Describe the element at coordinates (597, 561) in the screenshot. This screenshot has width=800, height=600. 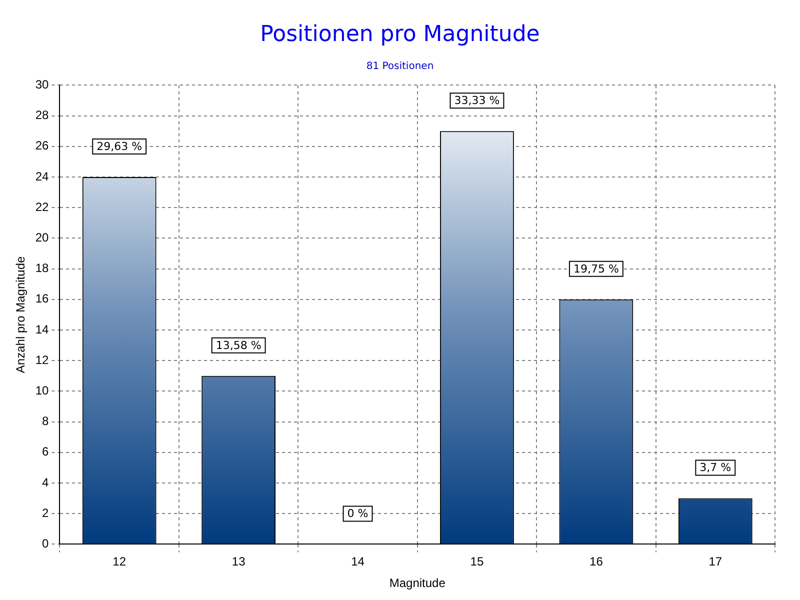
I see `x-tick-label: 16` at that location.